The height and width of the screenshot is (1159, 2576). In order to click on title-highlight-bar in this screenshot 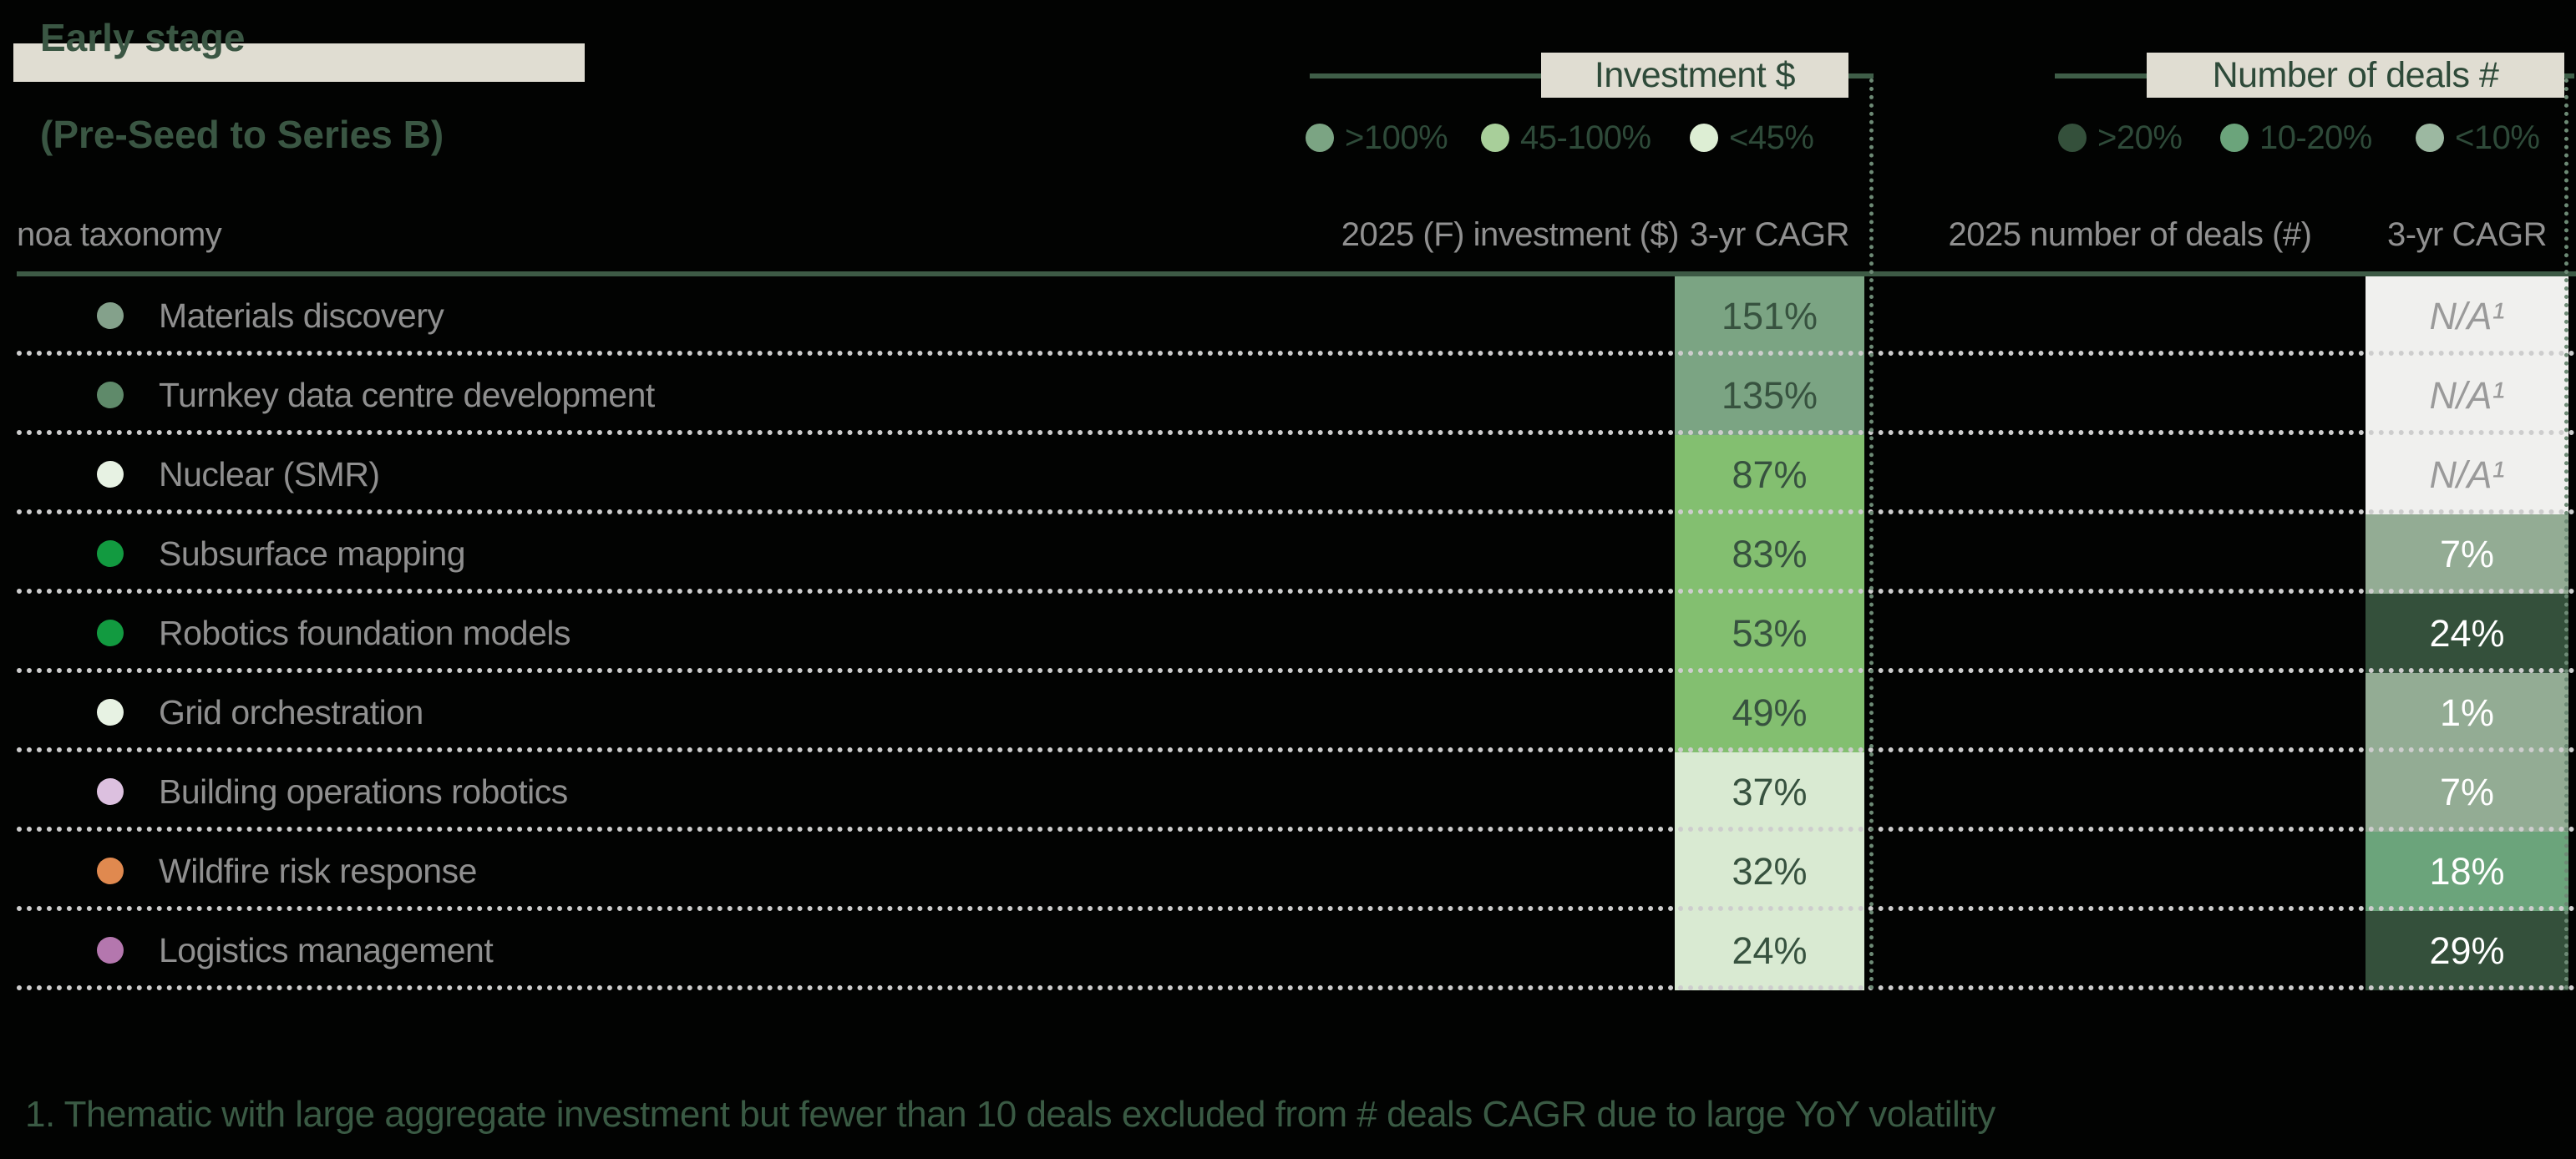, I will do `click(299, 63)`.